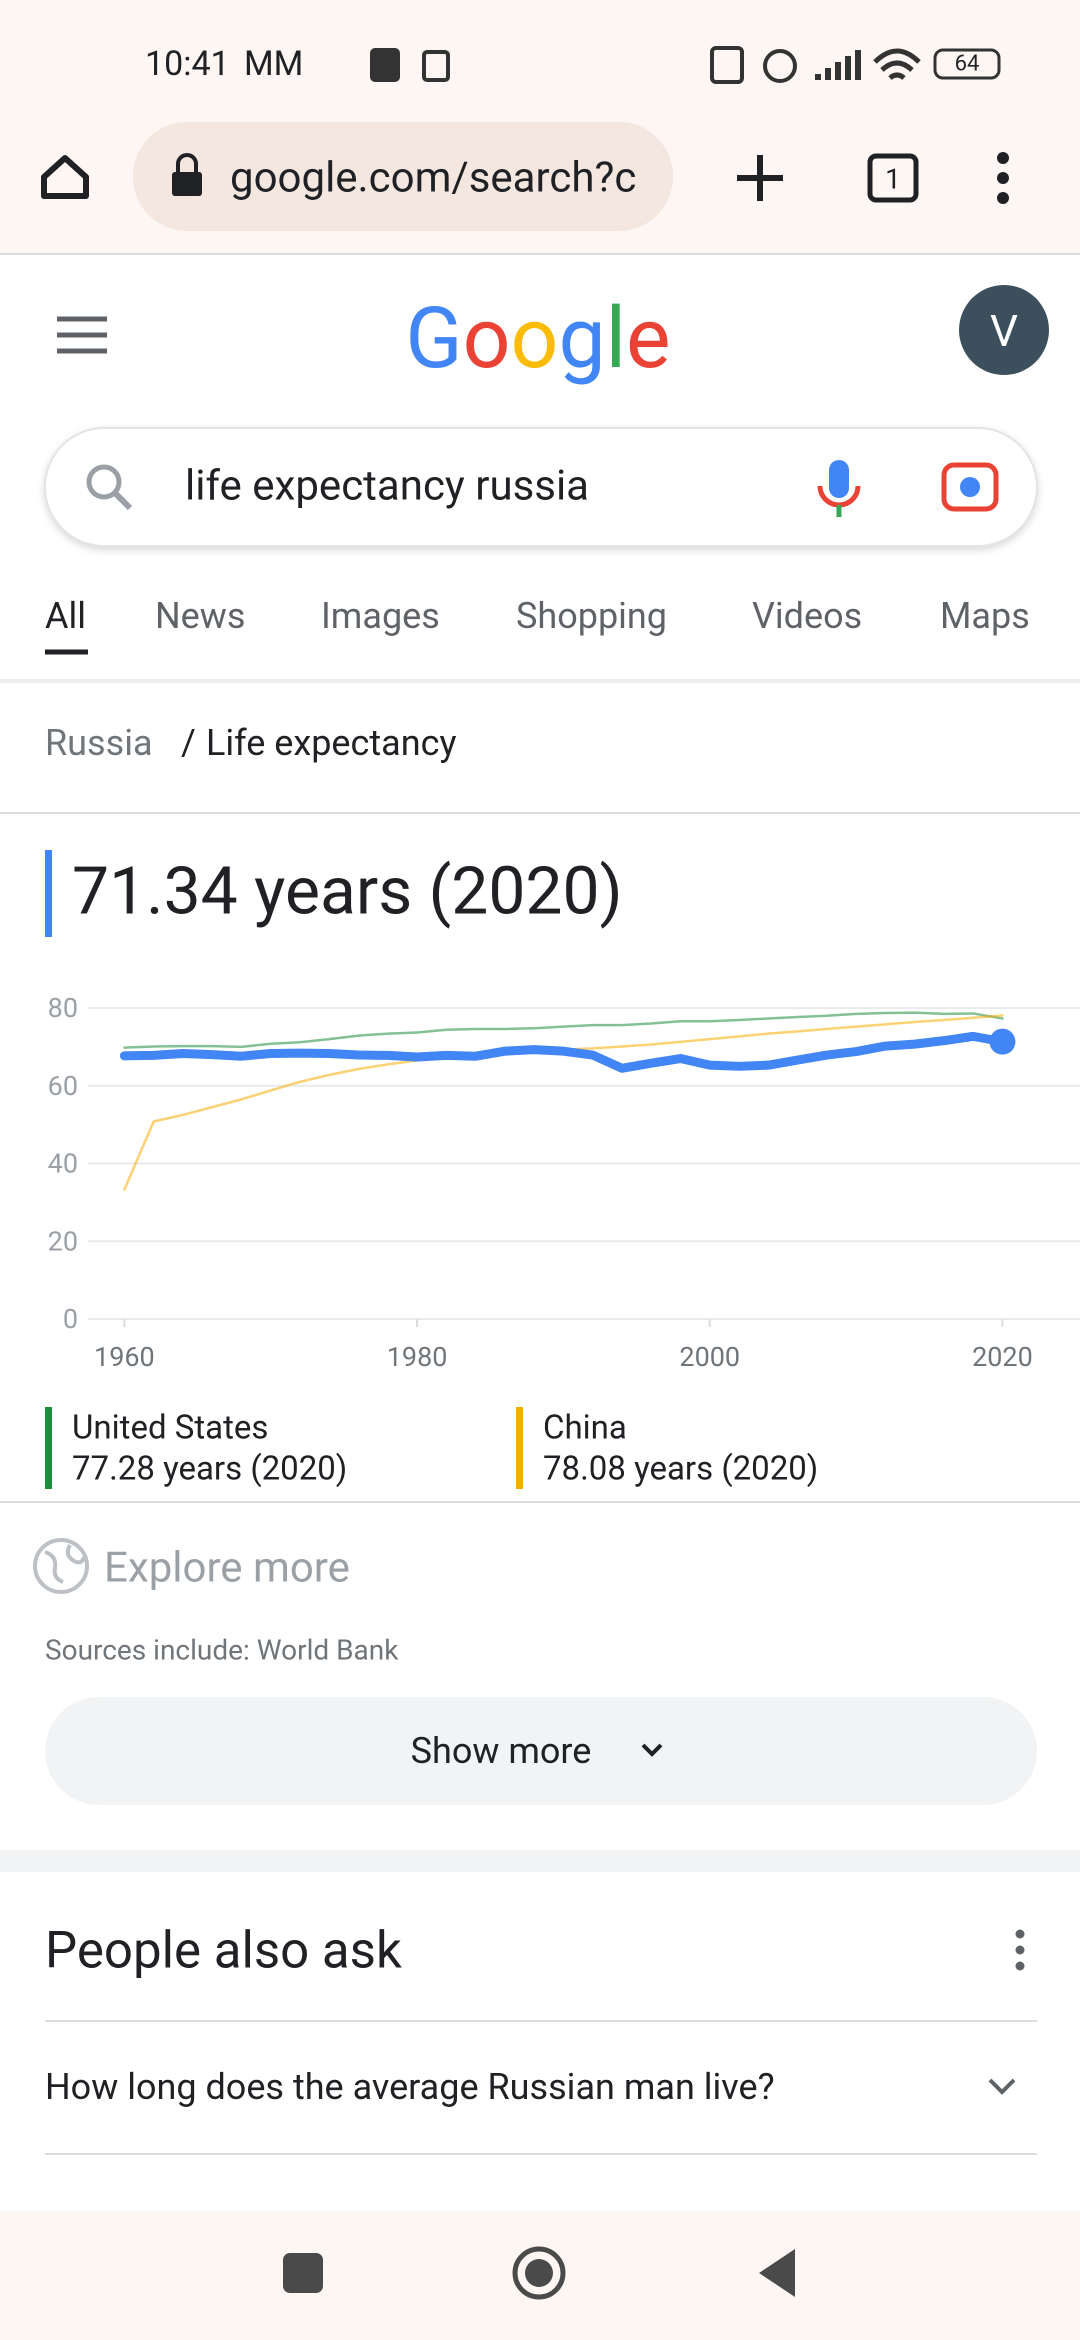  Describe the element at coordinates (807, 616) in the screenshot. I see `search-tab: Videos` at that location.